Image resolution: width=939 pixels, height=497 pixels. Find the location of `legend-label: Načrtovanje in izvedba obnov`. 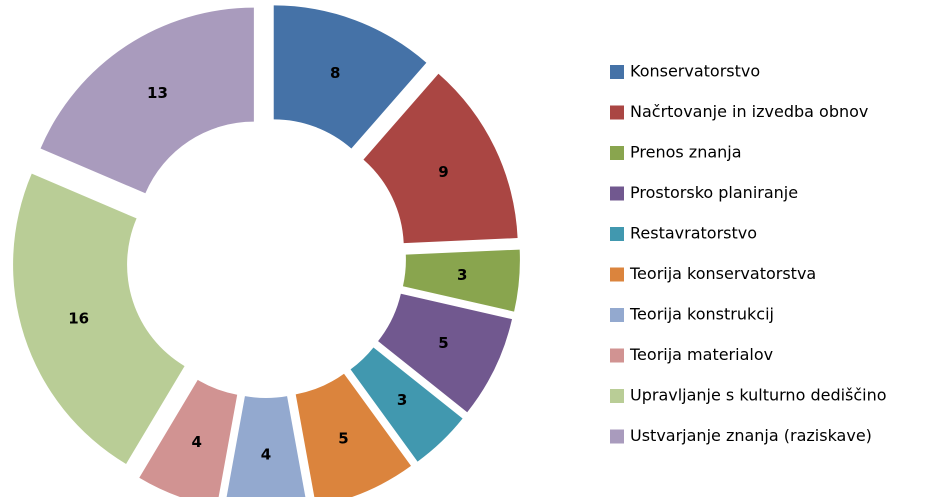

legend-label: Načrtovanje in izvedba obnov is located at coordinates (749, 111).